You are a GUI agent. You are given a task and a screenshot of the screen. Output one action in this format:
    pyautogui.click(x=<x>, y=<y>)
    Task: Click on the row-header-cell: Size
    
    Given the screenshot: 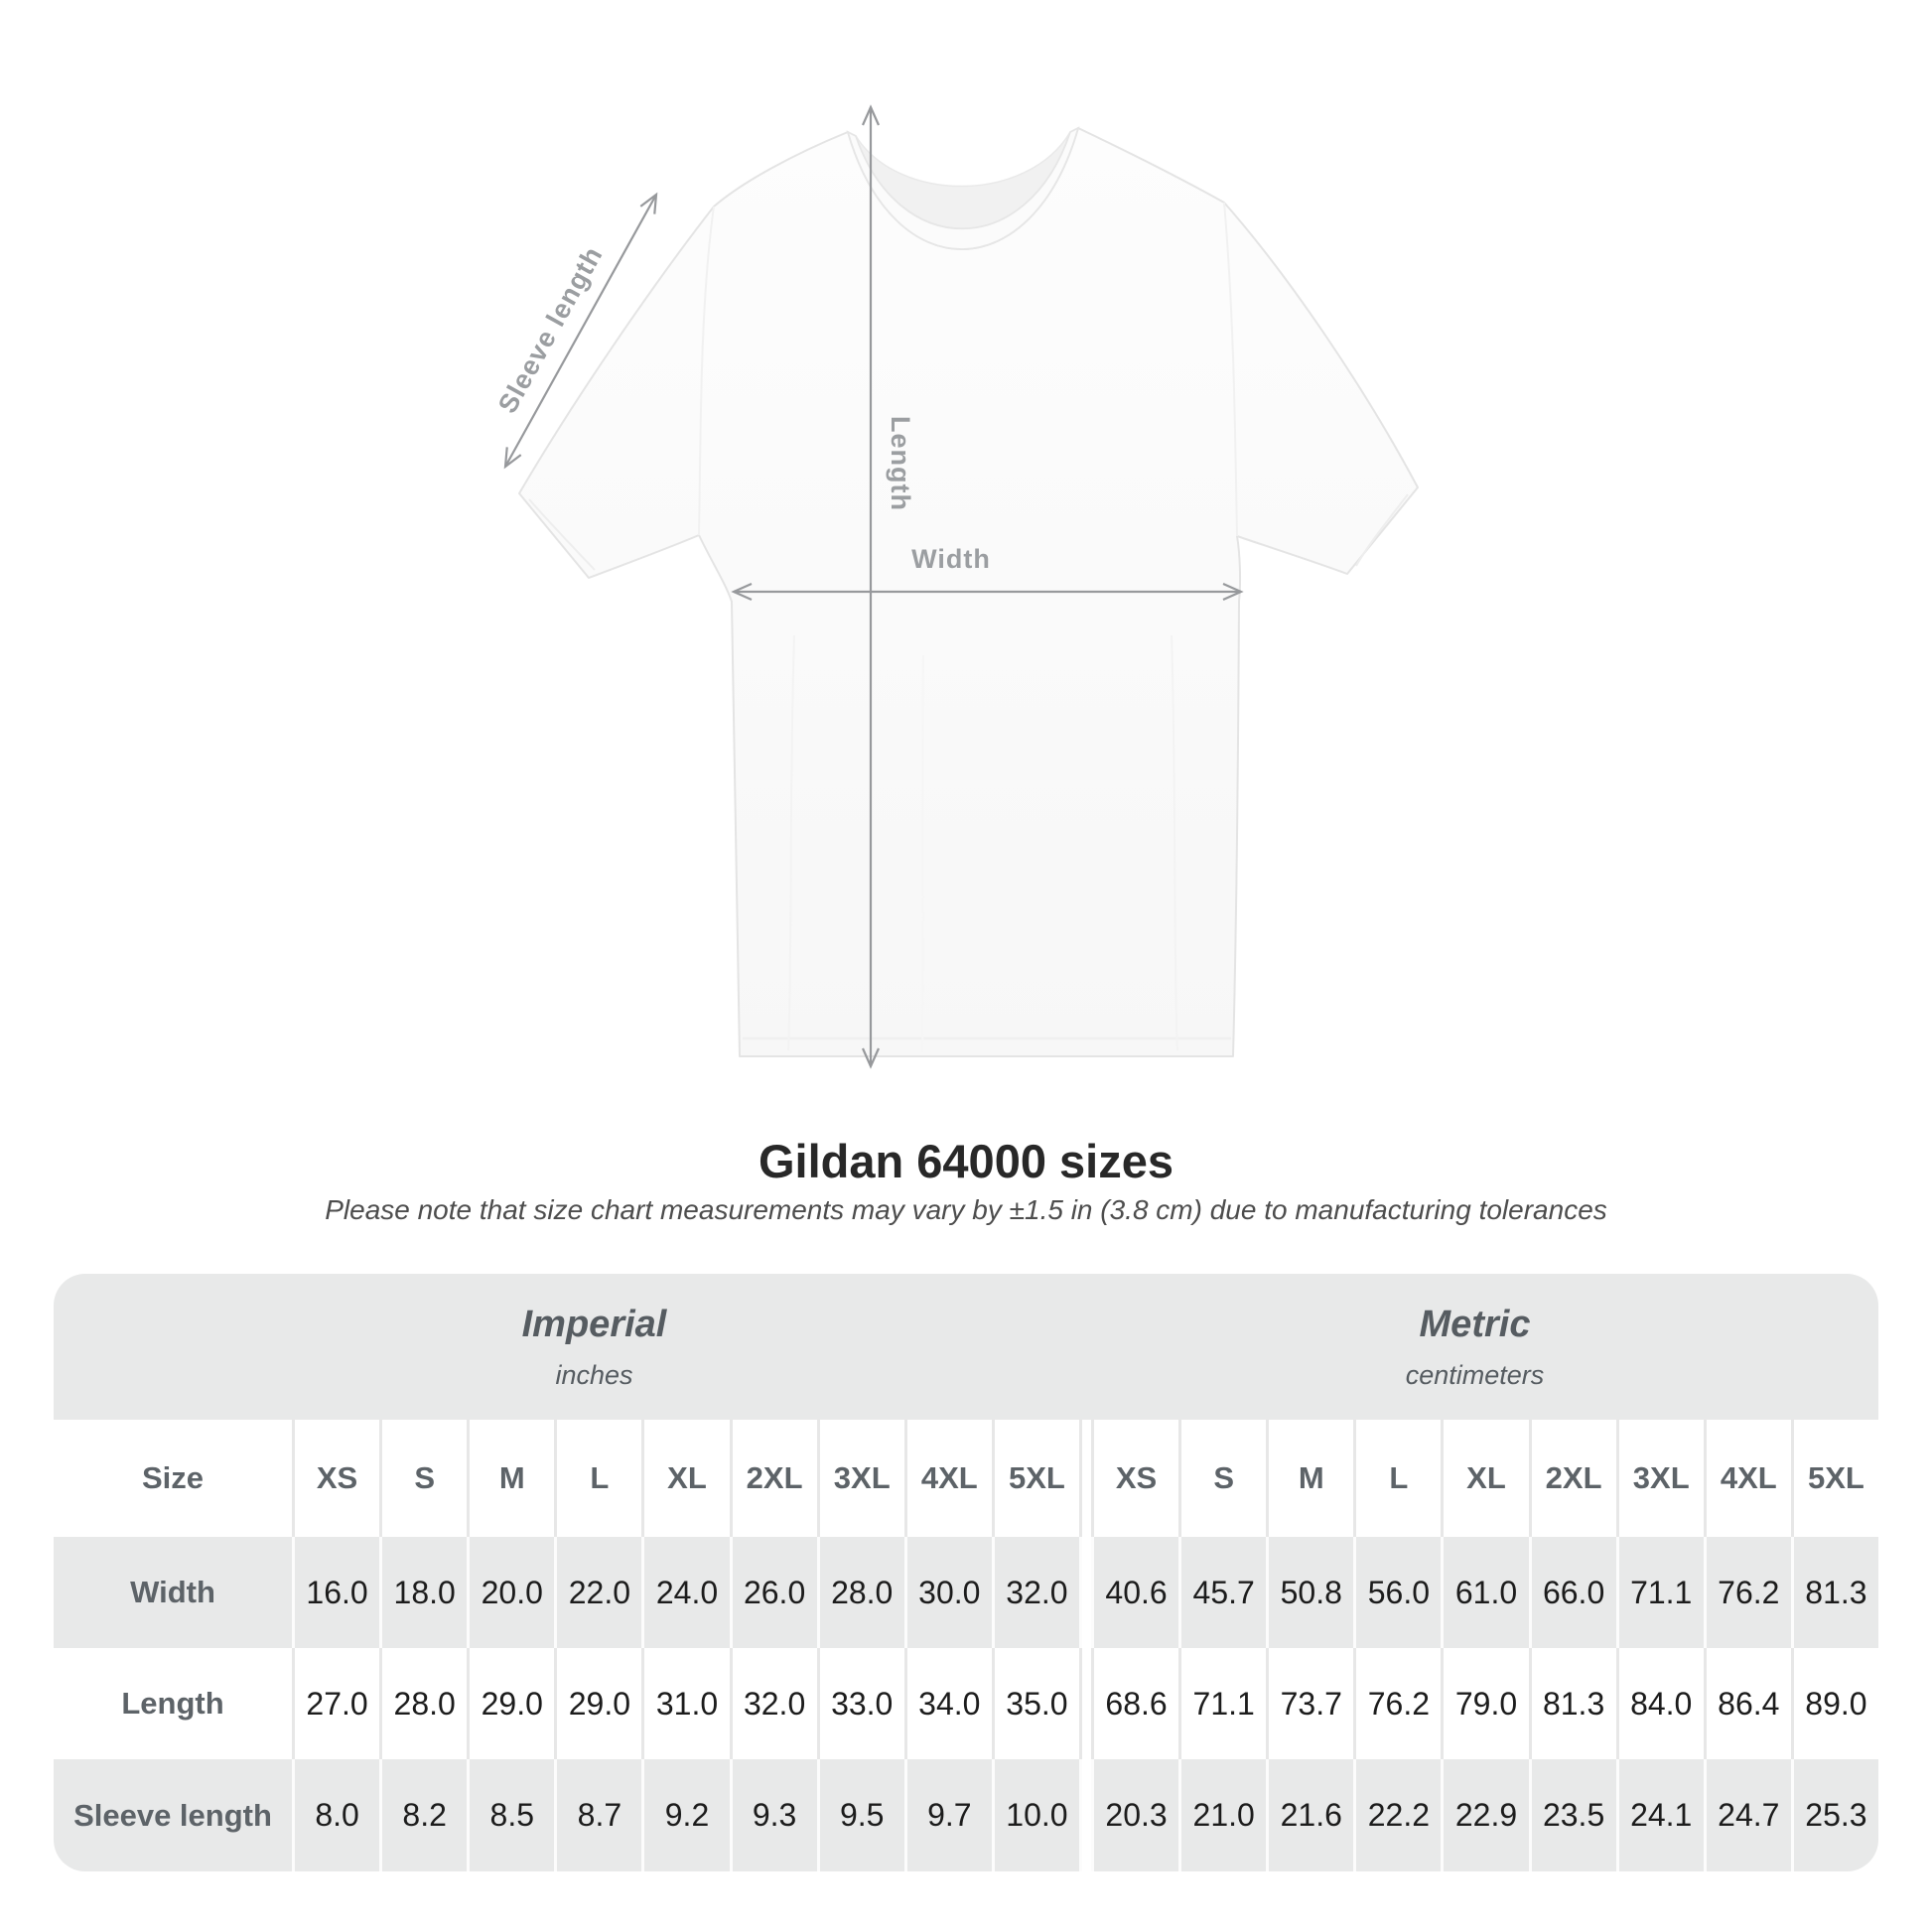 What is the action you would take?
    pyautogui.click(x=173, y=1478)
    